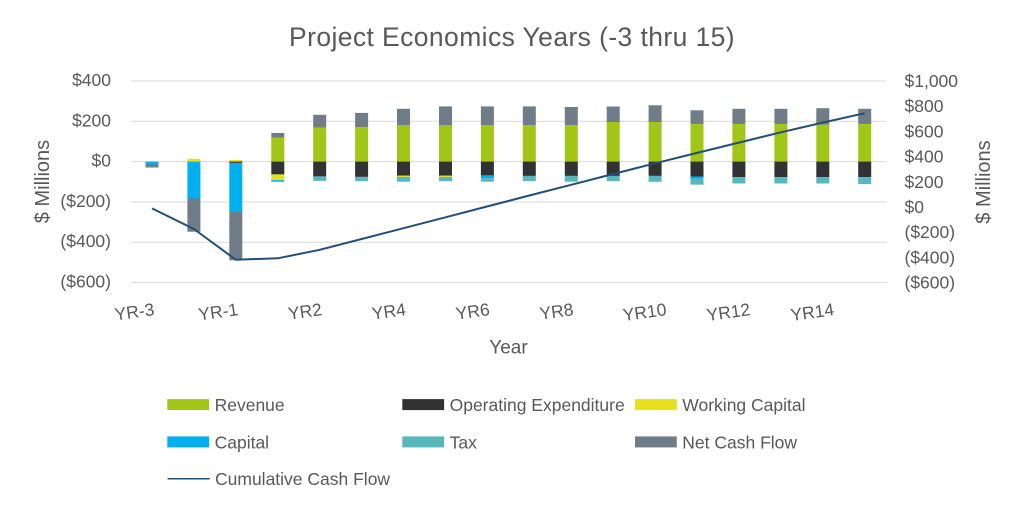 This screenshot has width=1024, height=507. What do you see at coordinates (389, 311) in the screenshot?
I see `svg-text: YR4` at bounding box center [389, 311].